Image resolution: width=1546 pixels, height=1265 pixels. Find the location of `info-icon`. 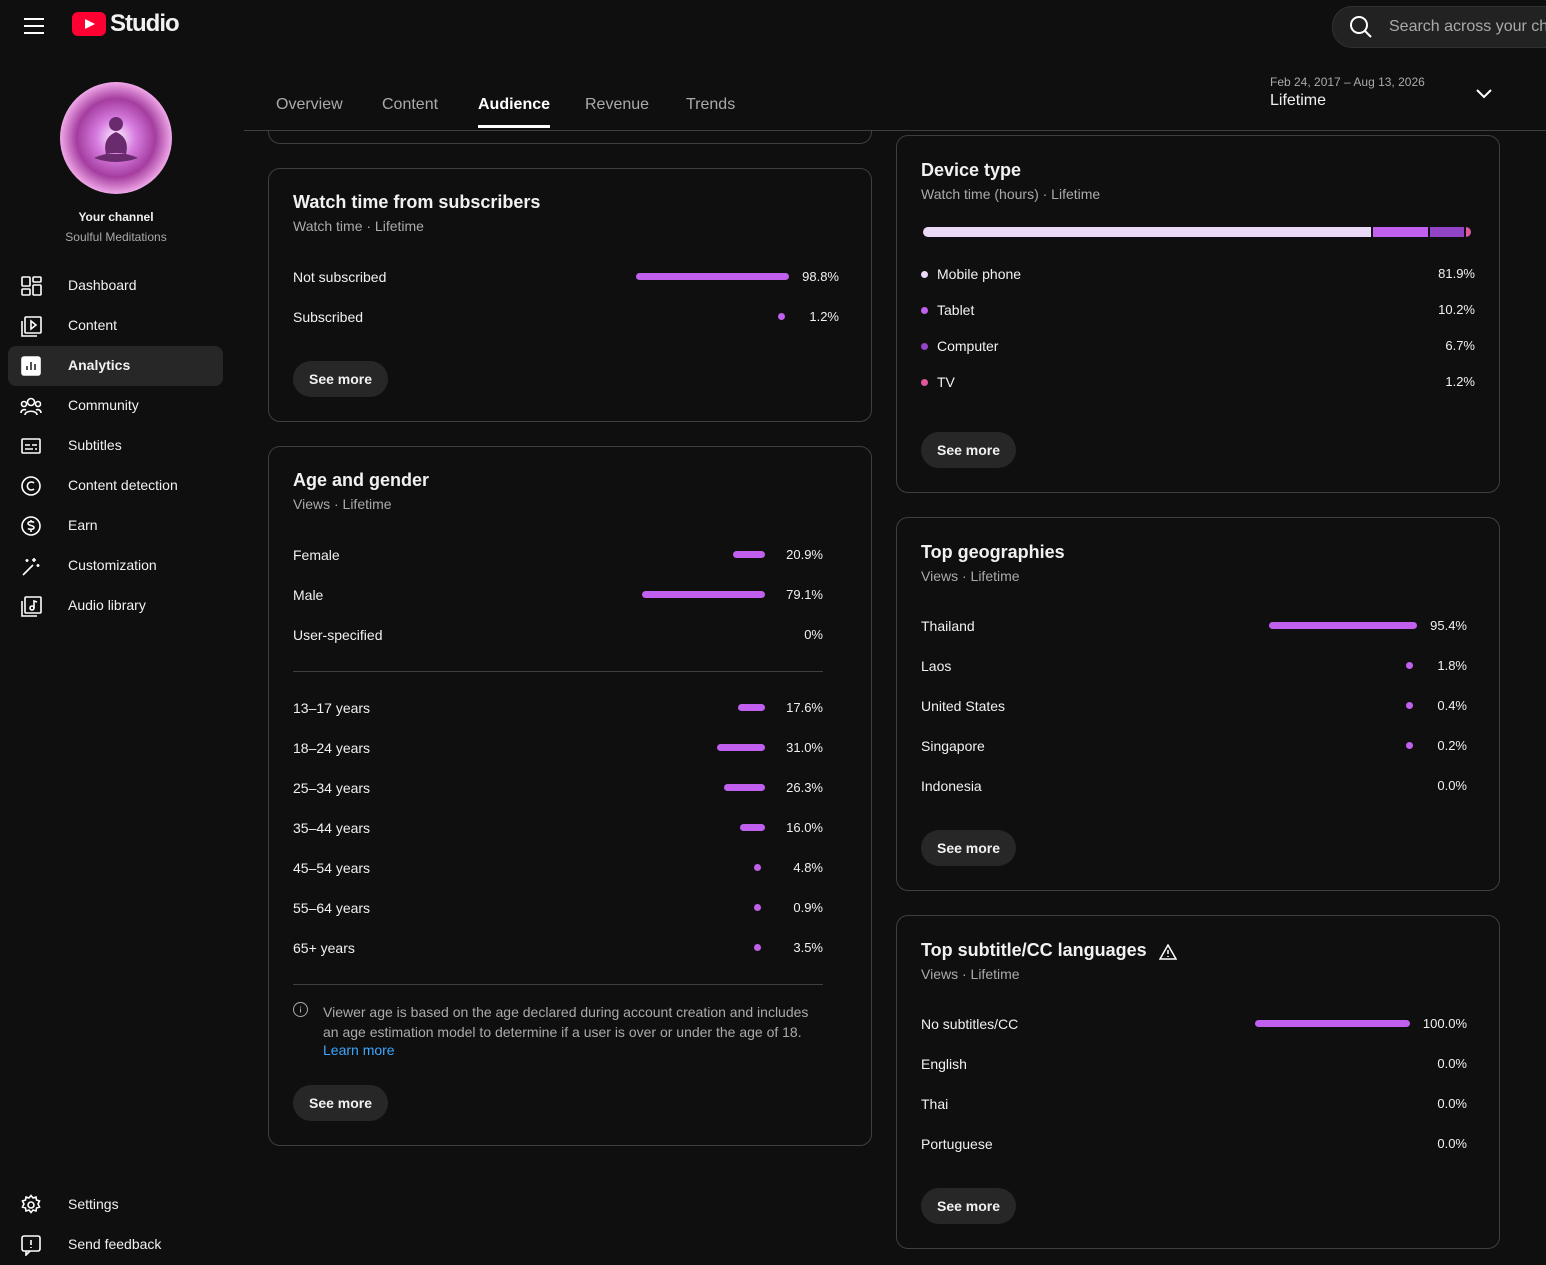

info-icon is located at coordinates (300, 1009).